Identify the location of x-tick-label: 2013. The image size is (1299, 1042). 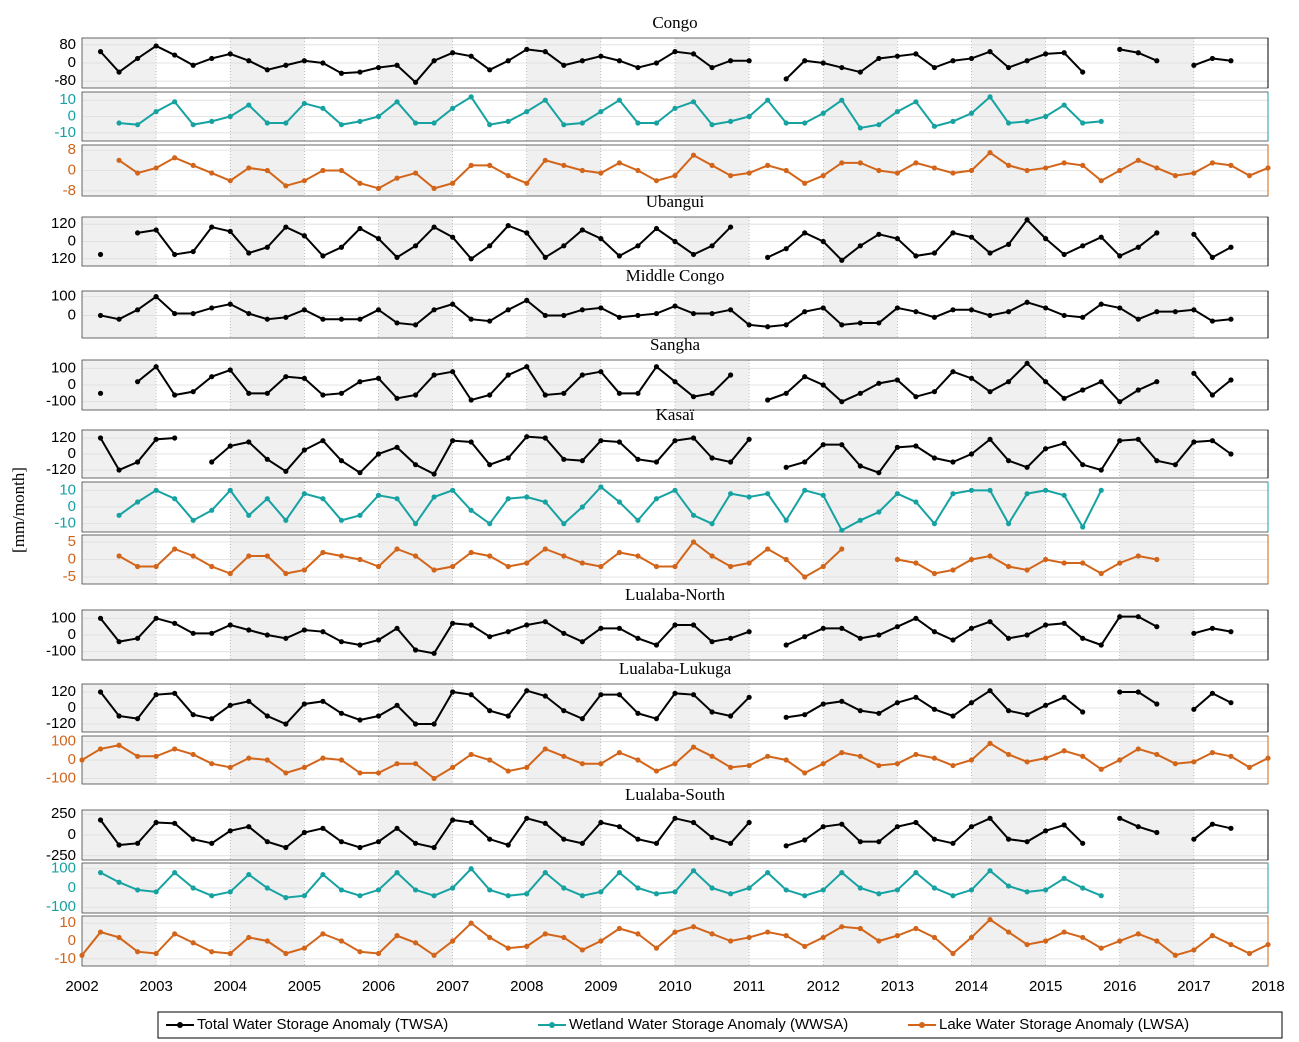
(897, 986).